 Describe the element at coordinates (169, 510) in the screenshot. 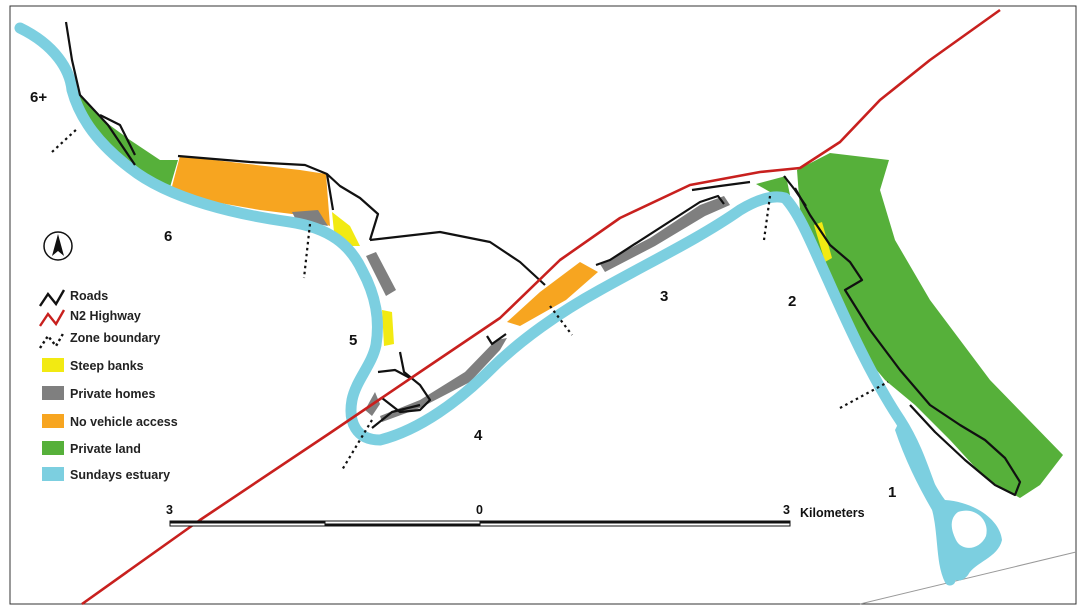

I see `scale-label-left: 3` at that location.